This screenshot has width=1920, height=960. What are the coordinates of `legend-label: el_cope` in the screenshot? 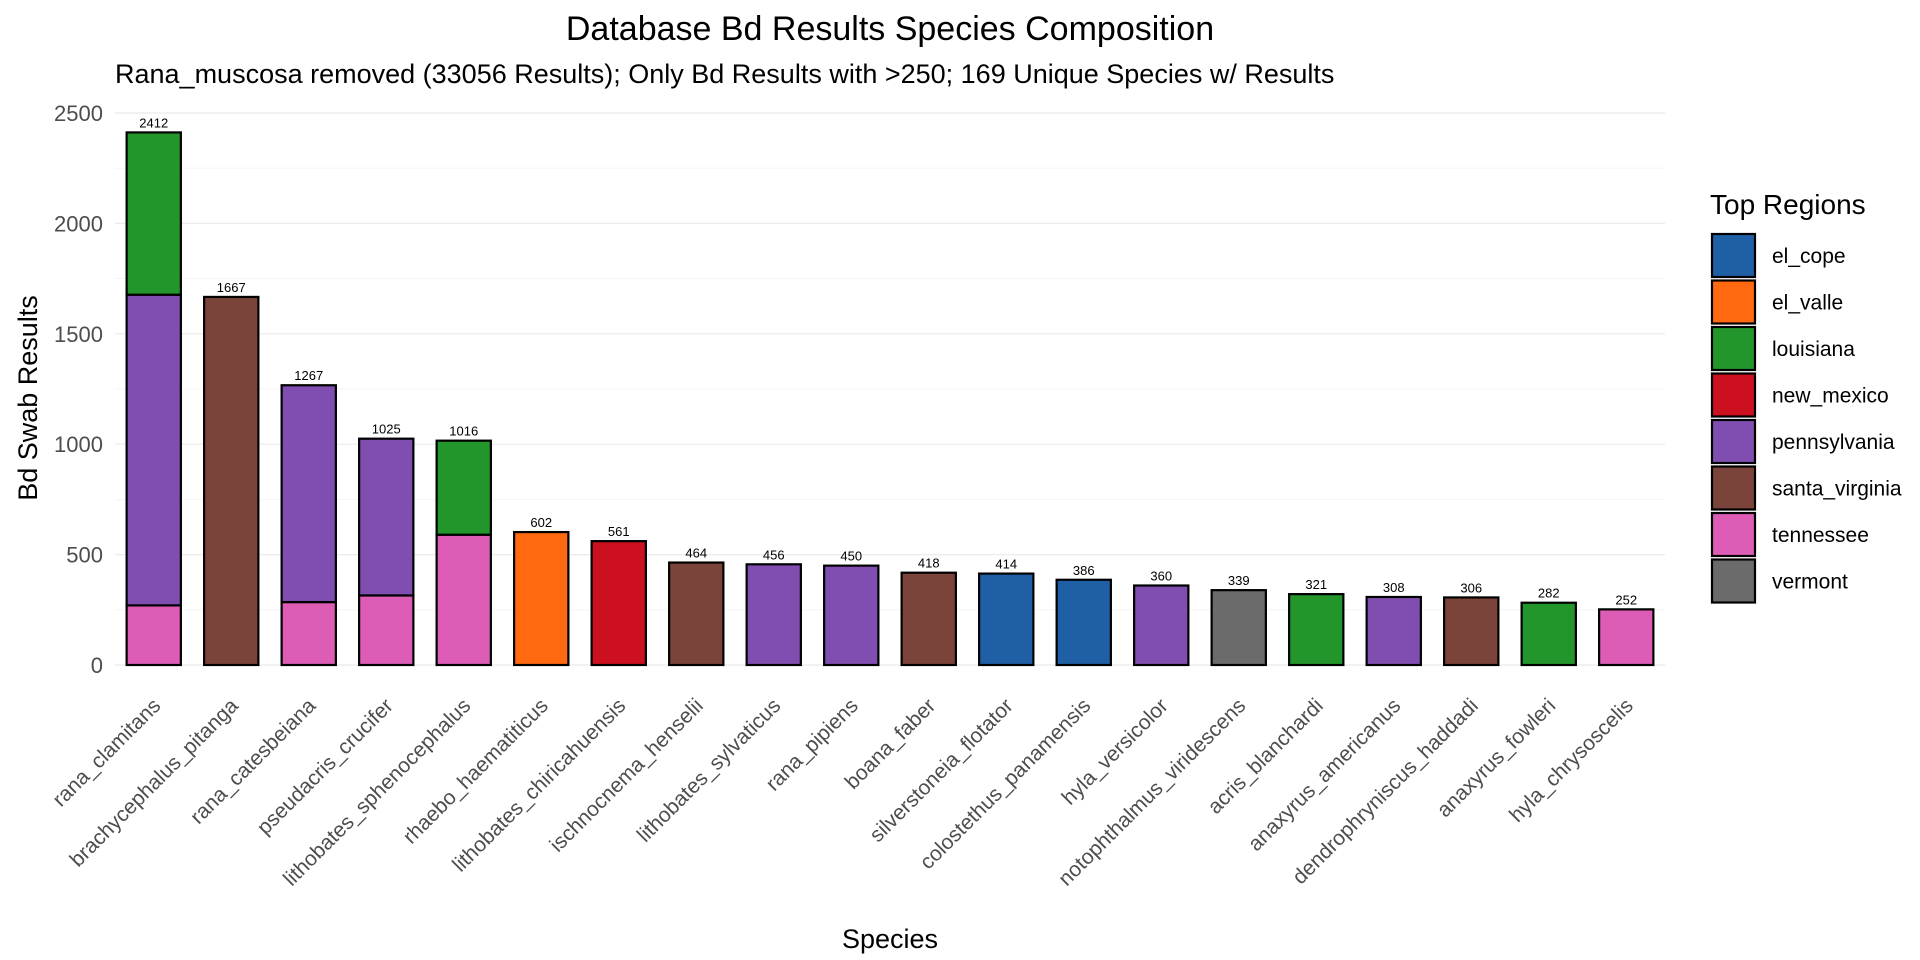 It's located at (1809, 256).